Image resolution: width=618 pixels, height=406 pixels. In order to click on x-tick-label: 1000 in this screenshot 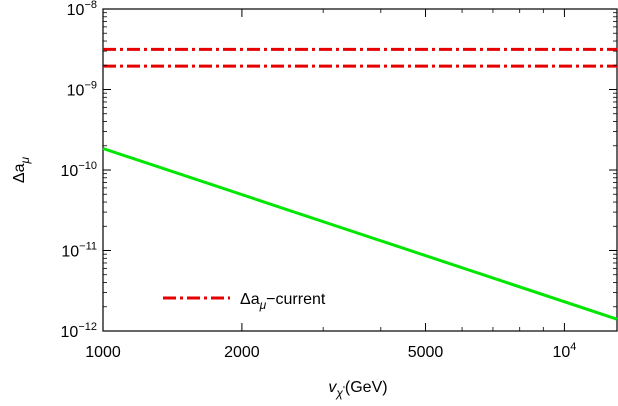, I will do `click(103, 352)`.